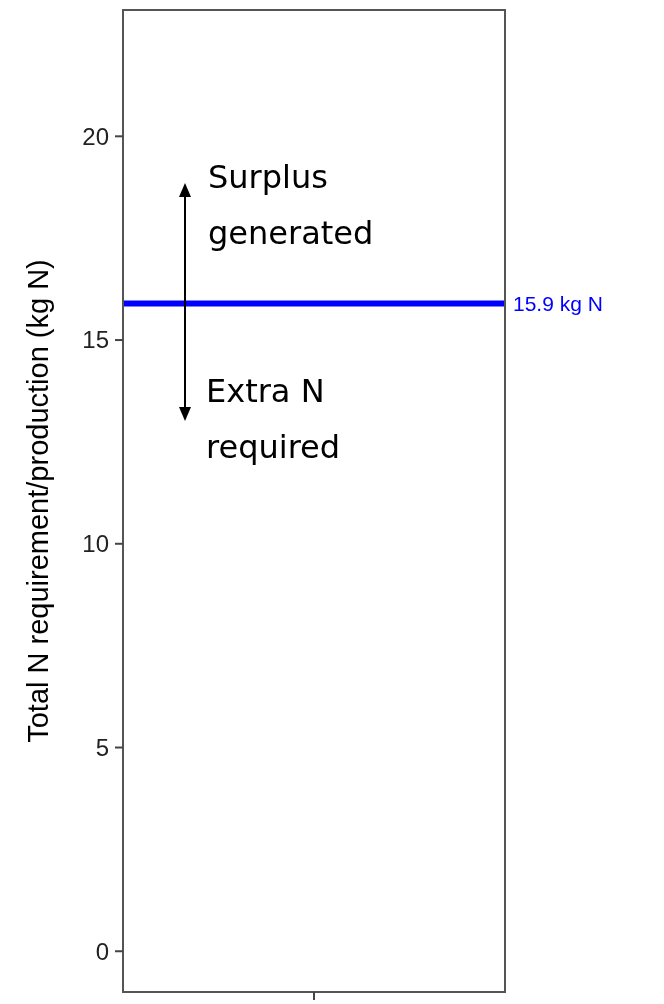 The width and height of the screenshot is (664, 1004). Describe the element at coordinates (273, 419) in the screenshot. I see `annotation: Extra N required` at that location.